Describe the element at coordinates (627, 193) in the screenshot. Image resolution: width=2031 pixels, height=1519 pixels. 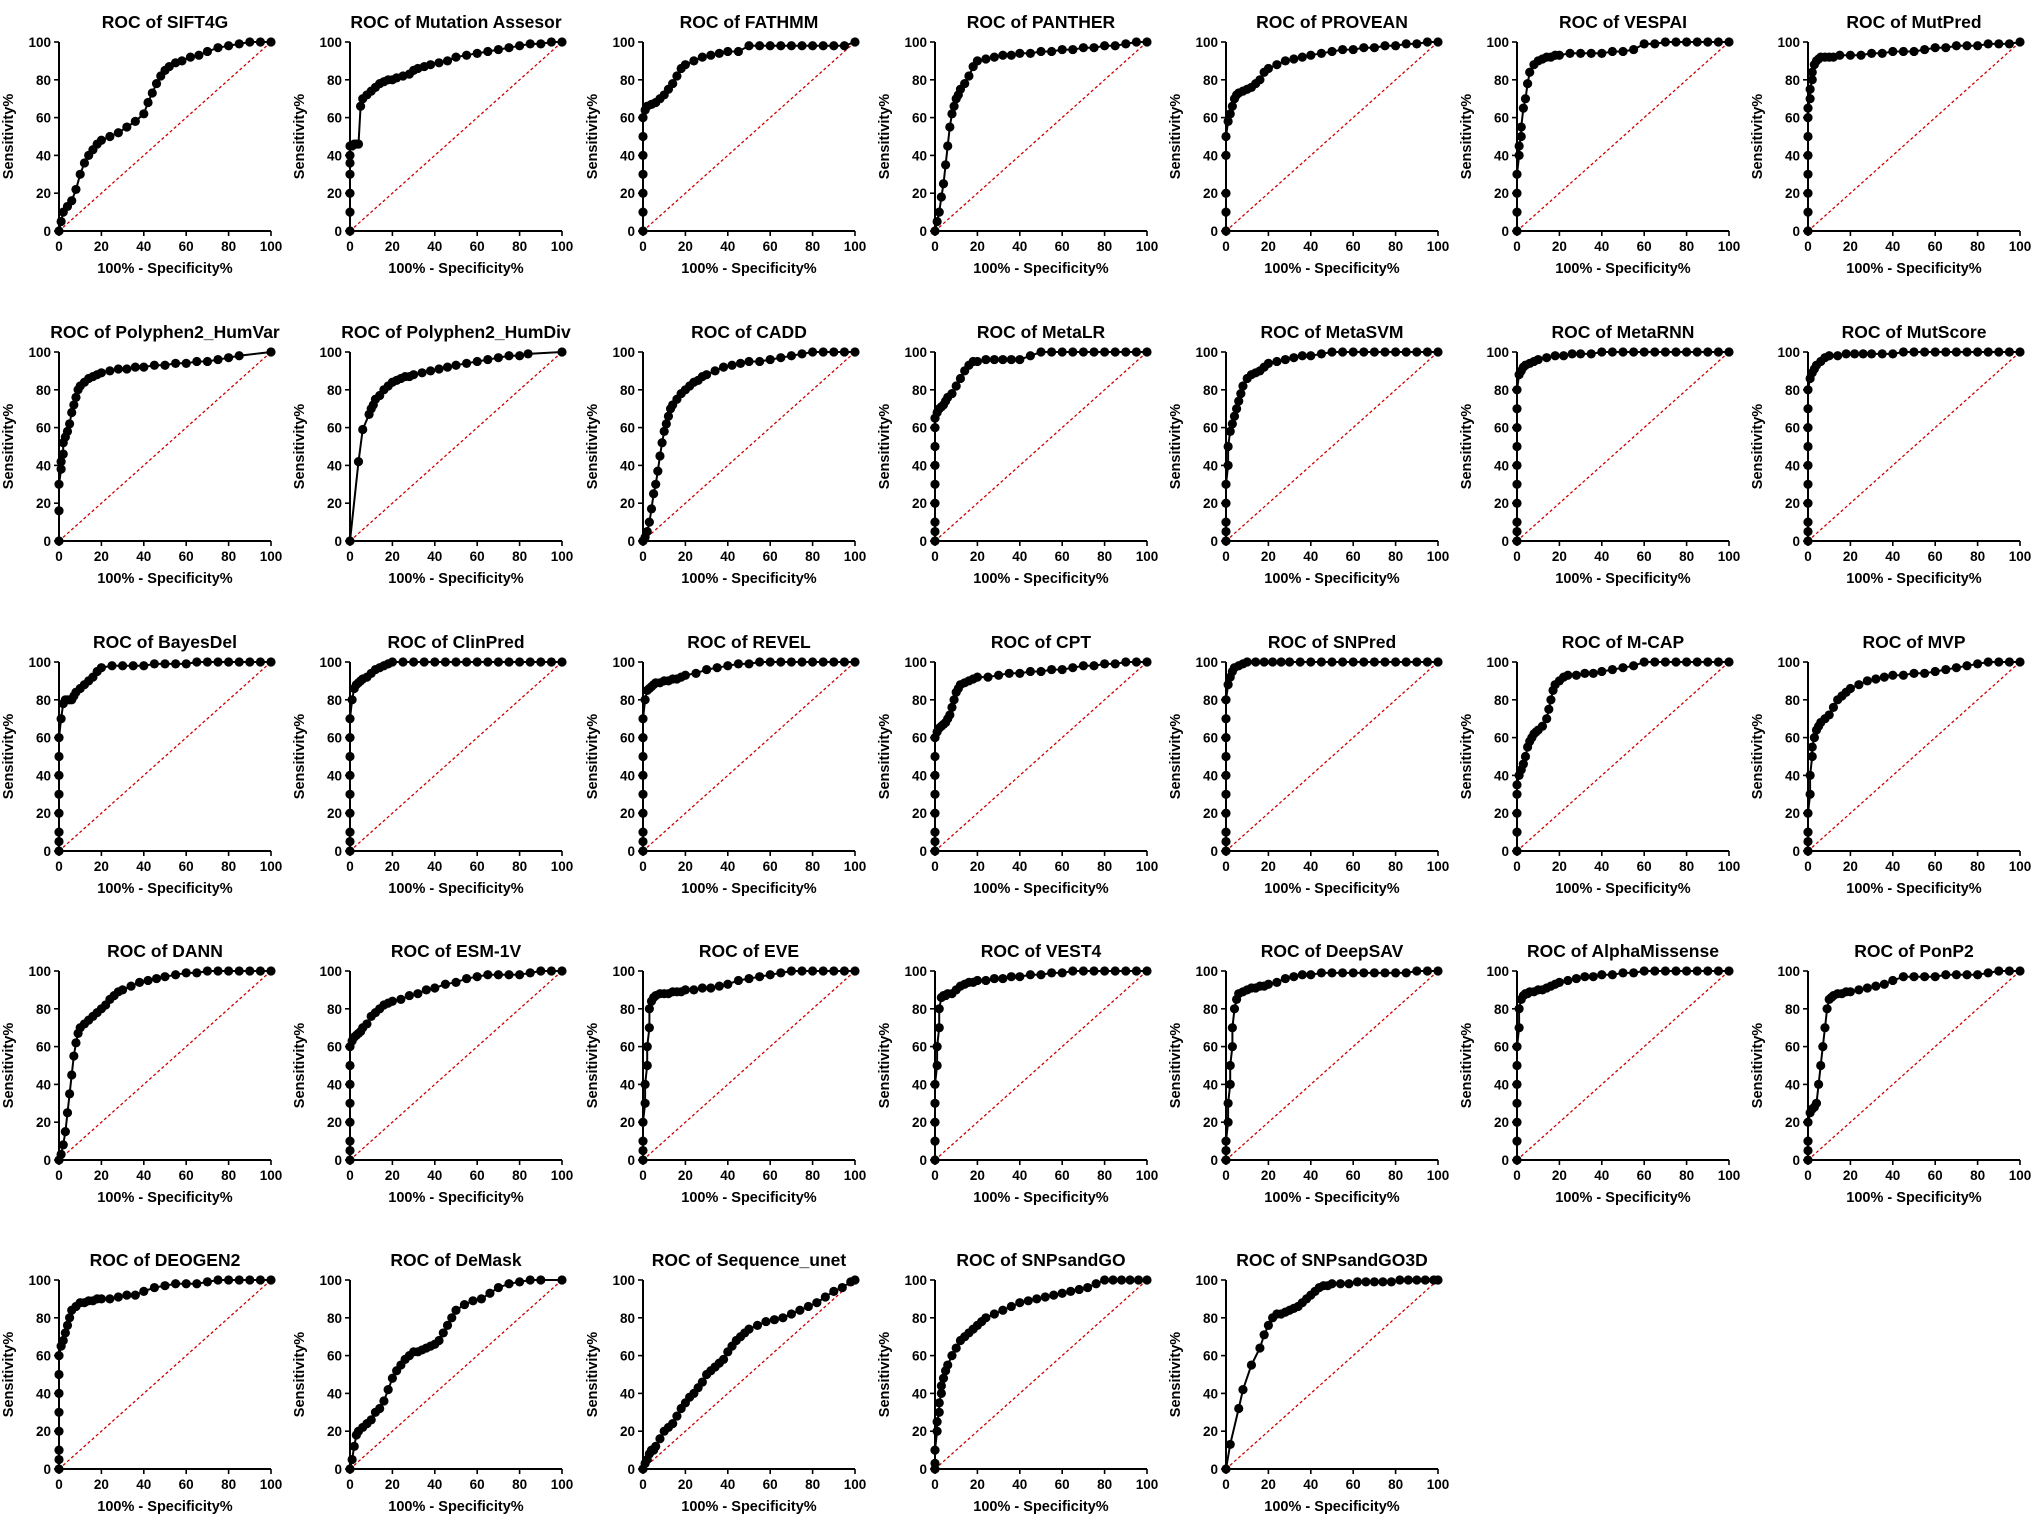
I see `chart-3-y-tick-label: 20` at that location.